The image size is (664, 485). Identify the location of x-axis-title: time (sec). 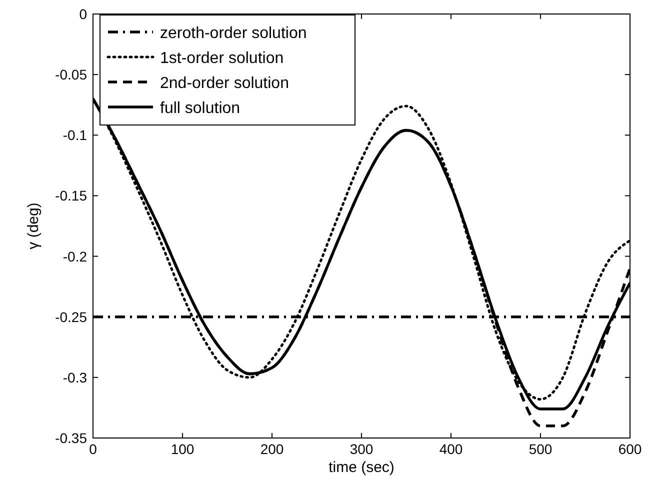
(361, 467).